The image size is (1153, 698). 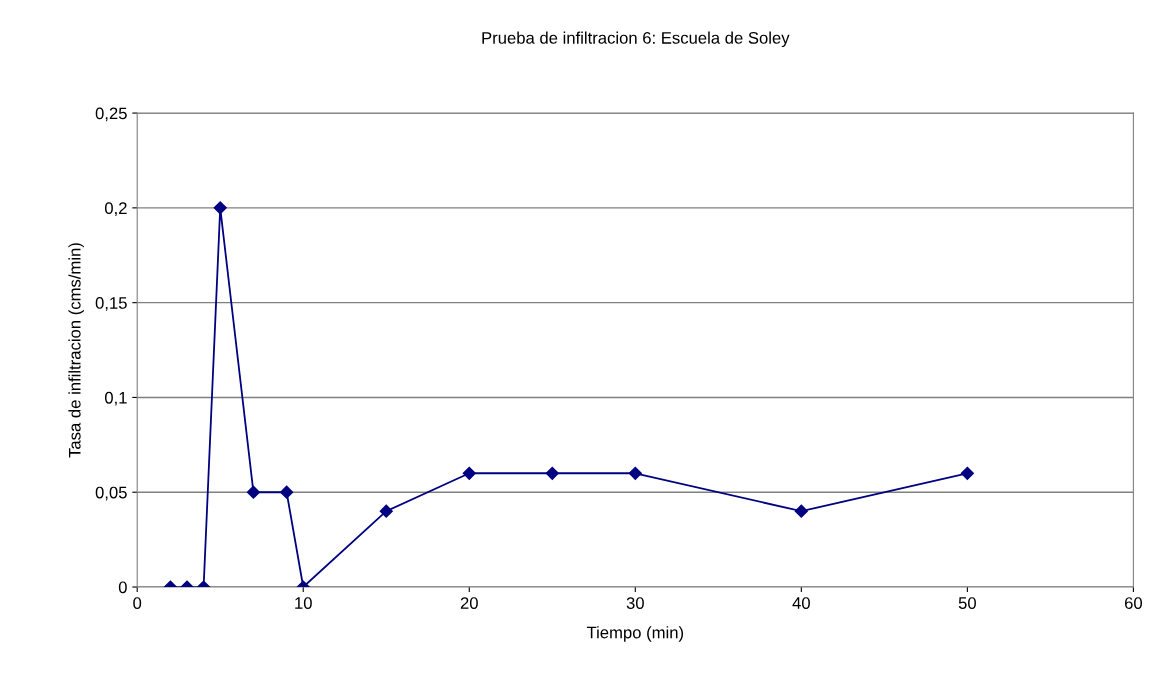 I want to click on y-axis-title: Tasa de infiltracion (cms/min), so click(x=76, y=350).